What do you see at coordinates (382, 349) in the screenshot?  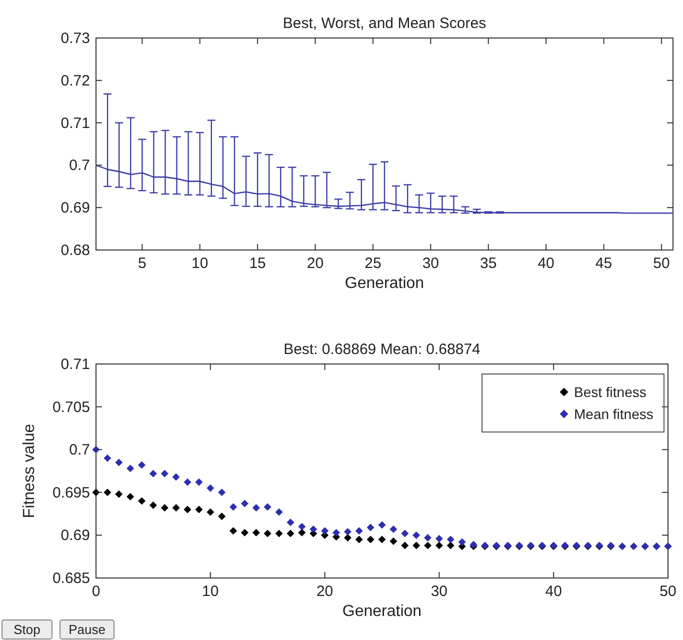 I see `chart-title: Best: 0.68869 Mean: 0.68874` at bounding box center [382, 349].